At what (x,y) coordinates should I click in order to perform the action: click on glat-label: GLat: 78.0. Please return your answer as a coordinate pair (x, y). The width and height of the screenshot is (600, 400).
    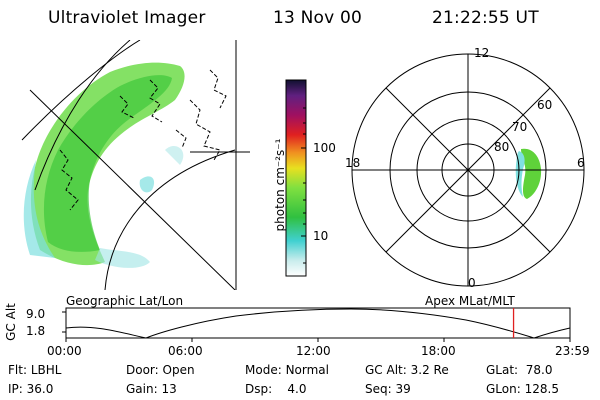
    Looking at the image, I should click on (519, 370).